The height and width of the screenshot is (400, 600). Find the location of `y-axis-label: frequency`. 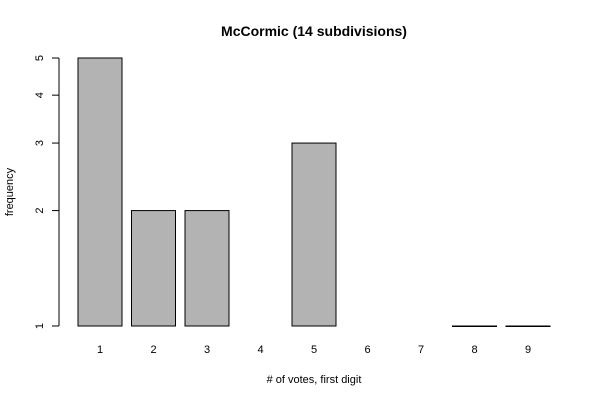

y-axis-label: frequency is located at coordinates (10, 191).